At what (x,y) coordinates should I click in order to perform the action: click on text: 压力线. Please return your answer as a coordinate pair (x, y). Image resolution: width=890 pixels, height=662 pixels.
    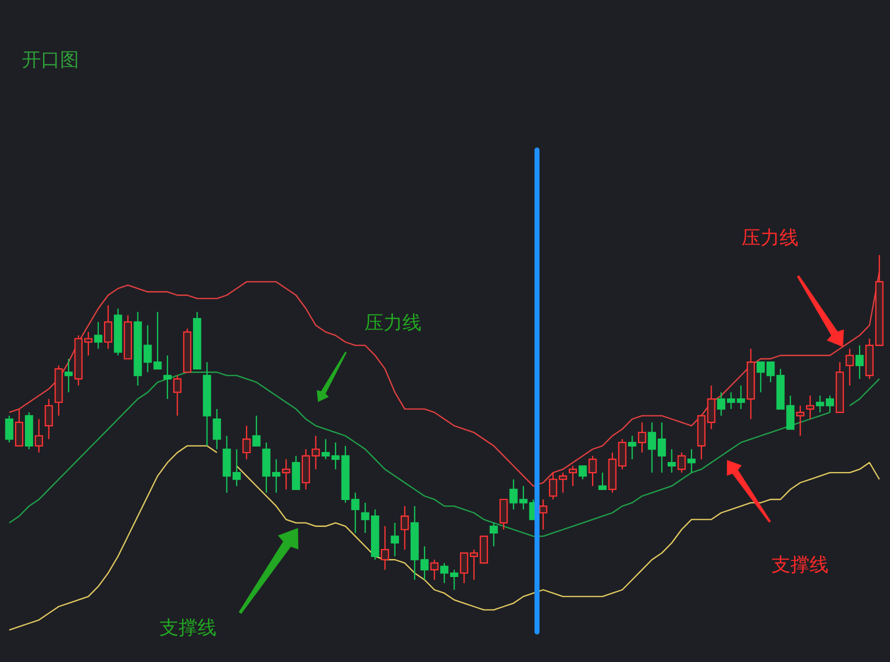
    Looking at the image, I should click on (770, 238).